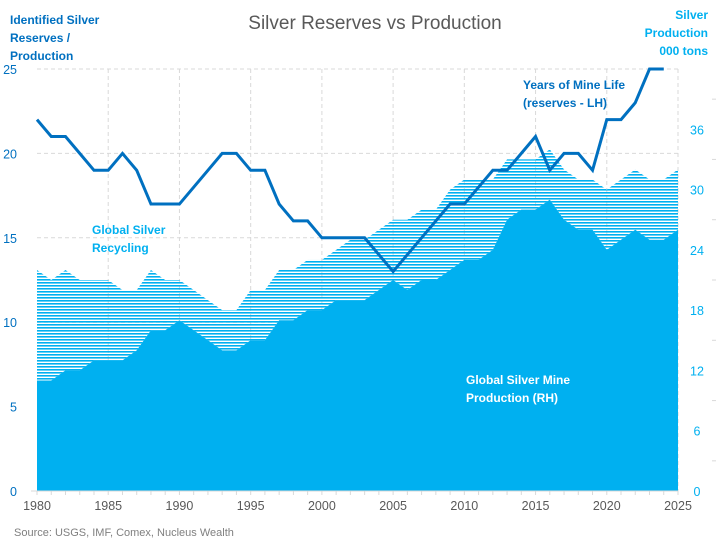 This screenshot has width=719, height=541. Describe the element at coordinates (55, 20) in the screenshot. I see `left-axis-title-line: Identified Silver` at that location.